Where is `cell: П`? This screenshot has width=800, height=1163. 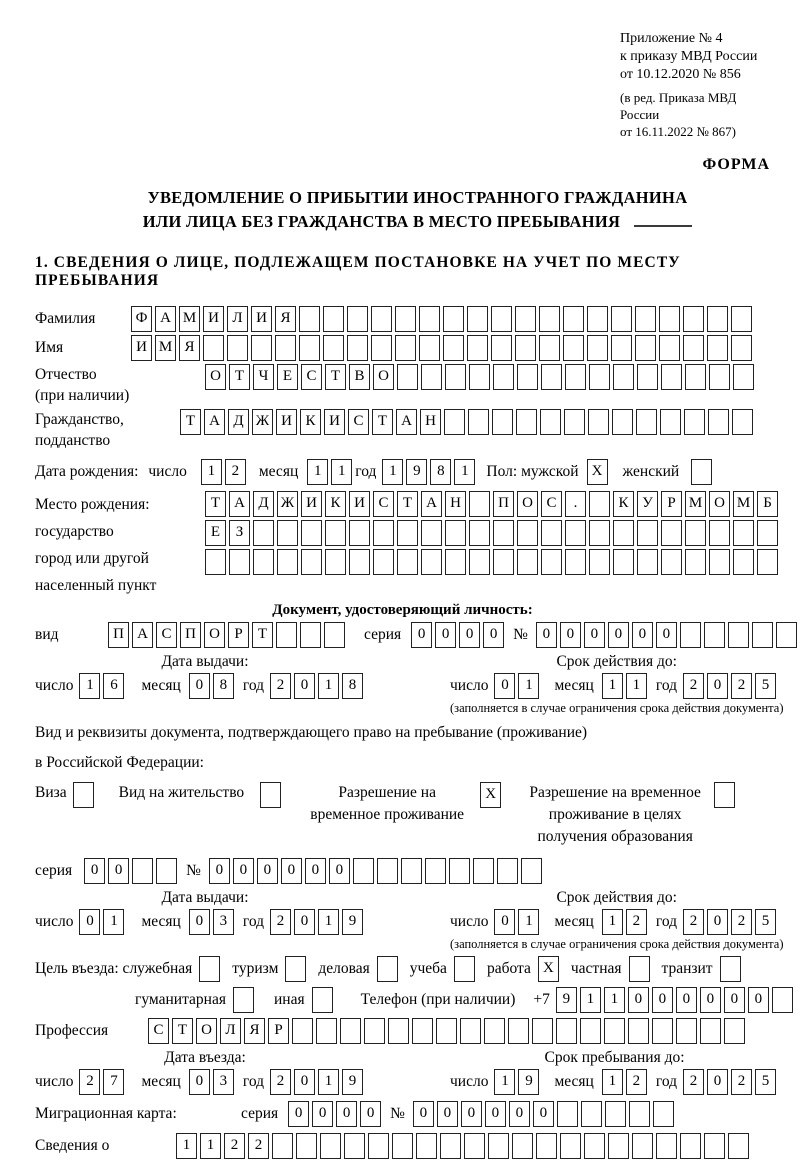 cell: П is located at coordinates (118, 635).